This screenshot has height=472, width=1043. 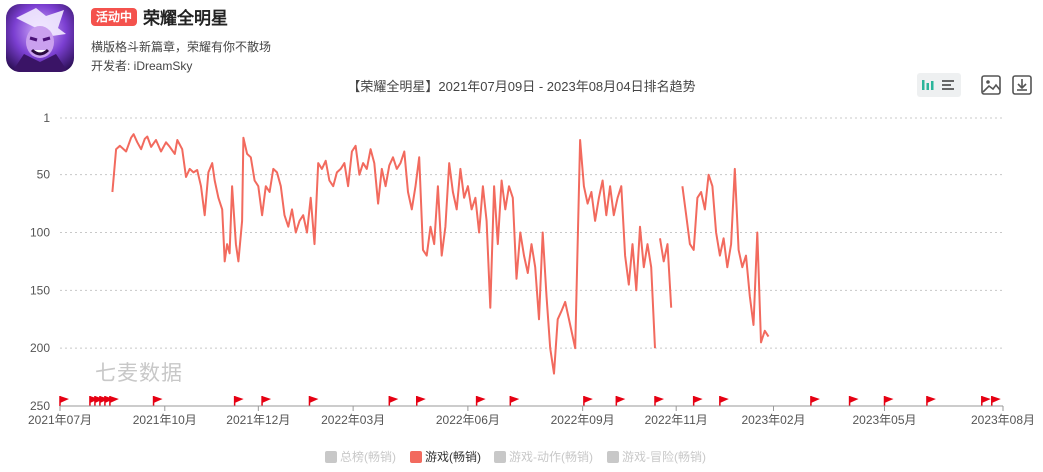 I want to click on y-tick-label: 50, so click(x=44, y=175).